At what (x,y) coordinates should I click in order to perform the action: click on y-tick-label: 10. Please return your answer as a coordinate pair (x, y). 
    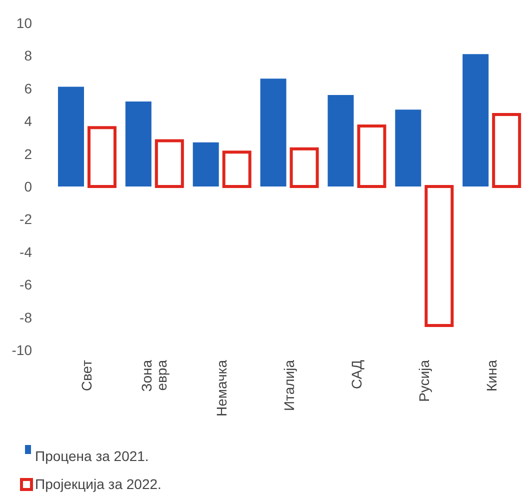
    Looking at the image, I should click on (24, 22).